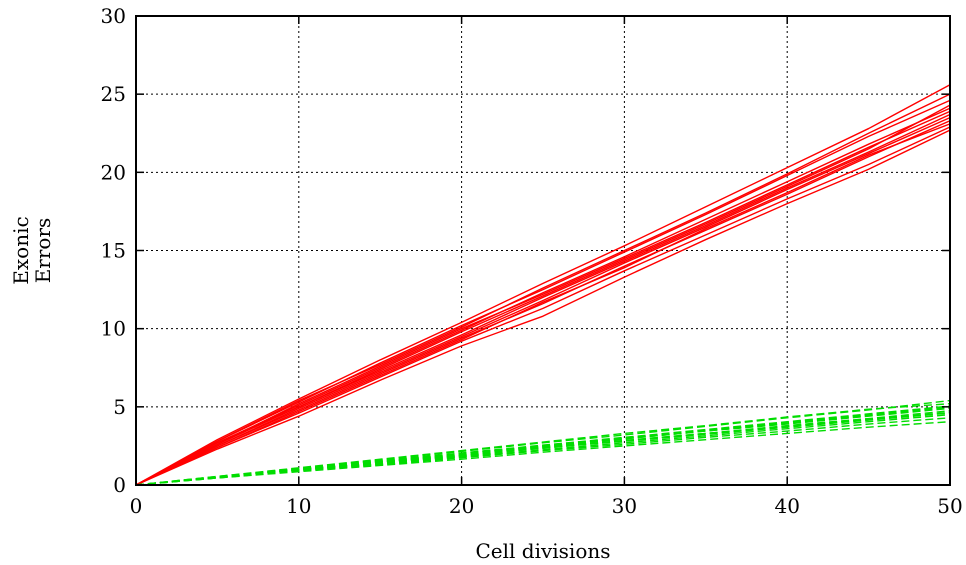  What do you see at coordinates (136, 506) in the screenshot?
I see `x-tick-label: 0` at bounding box center [136, 506].